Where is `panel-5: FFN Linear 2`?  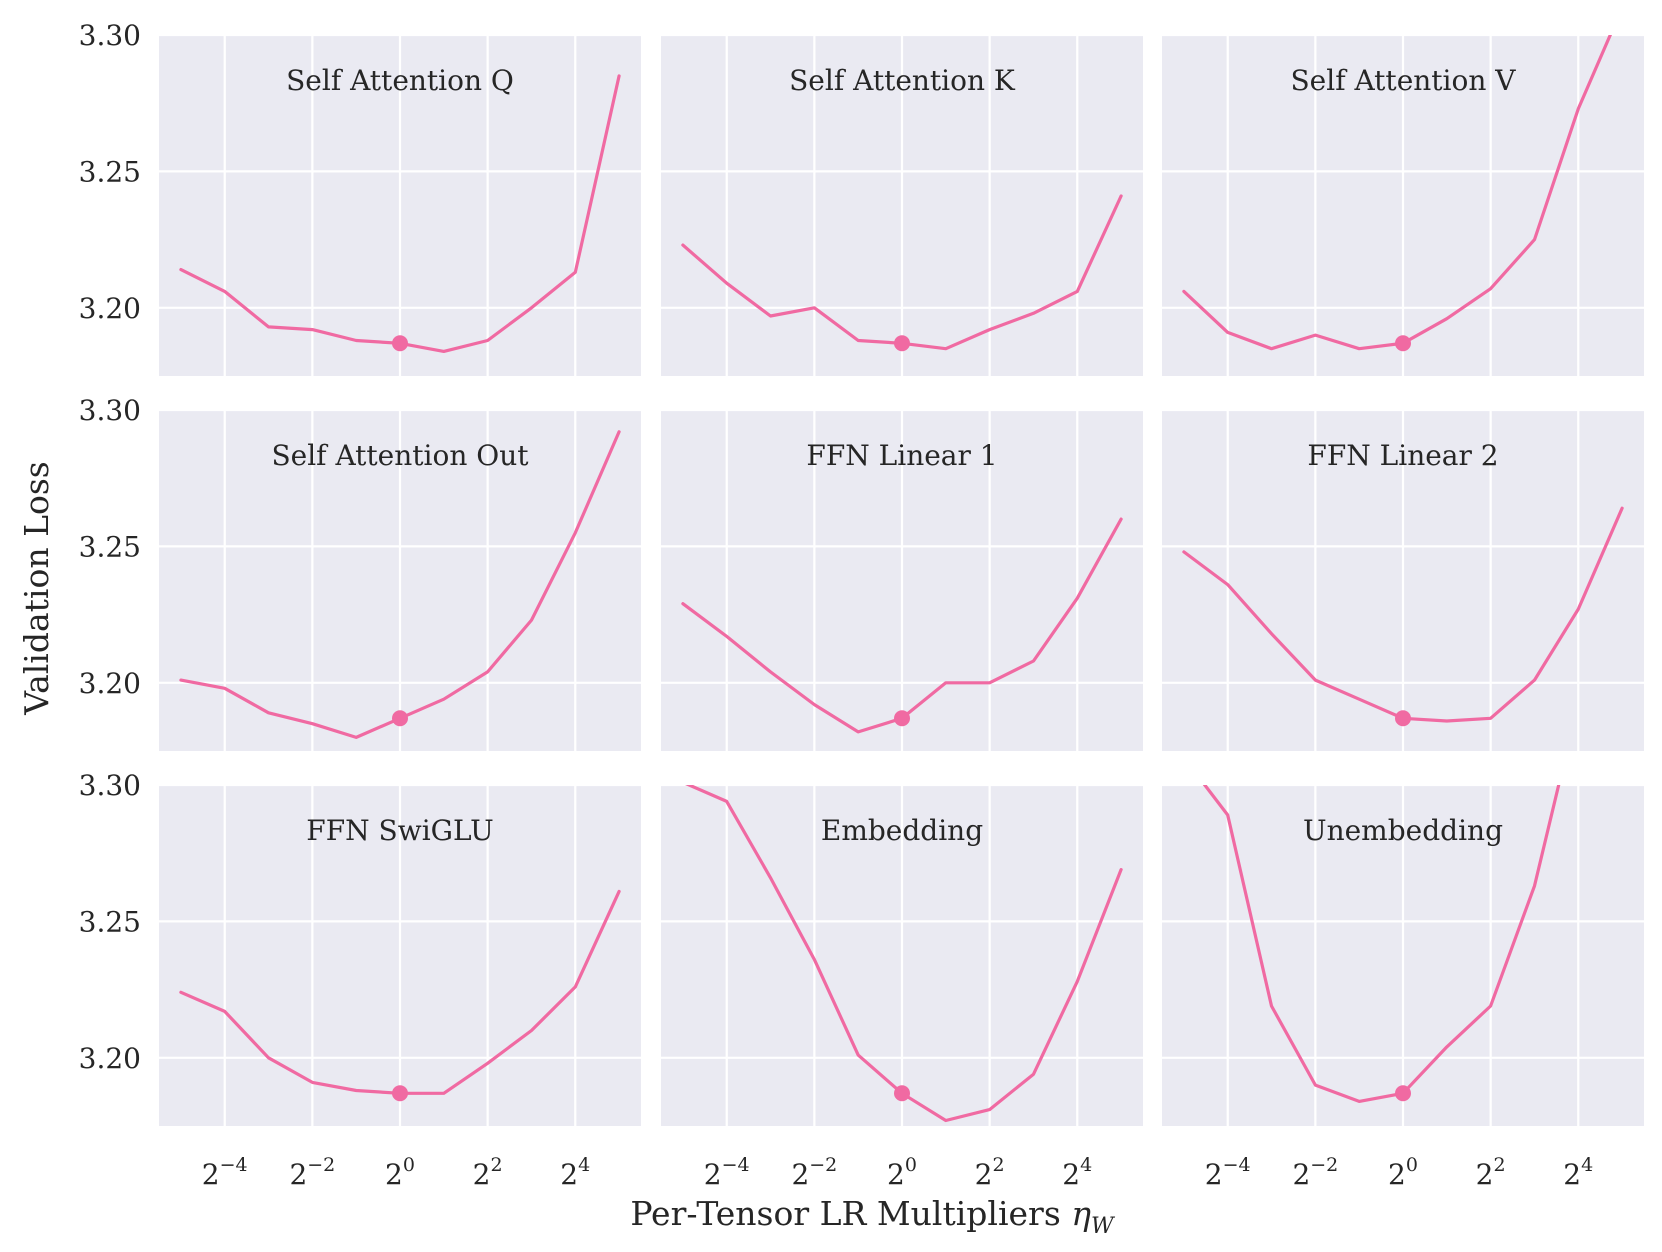
panel-5: FFN Linear 2 is located at coordinates (1403, 579).